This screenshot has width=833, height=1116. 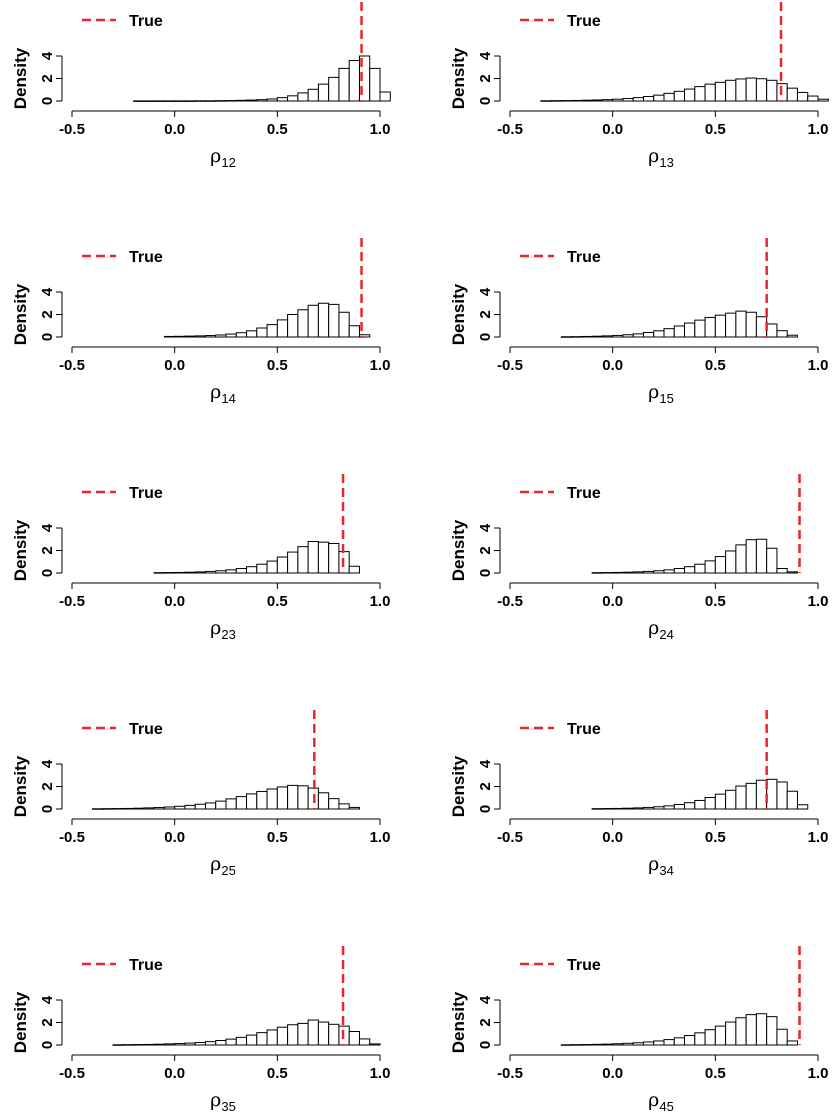 What do you see at coordinates (223, 157) in the screenshot?
I see `x-axis-label: ρ12` at bounding box center [223, 157].